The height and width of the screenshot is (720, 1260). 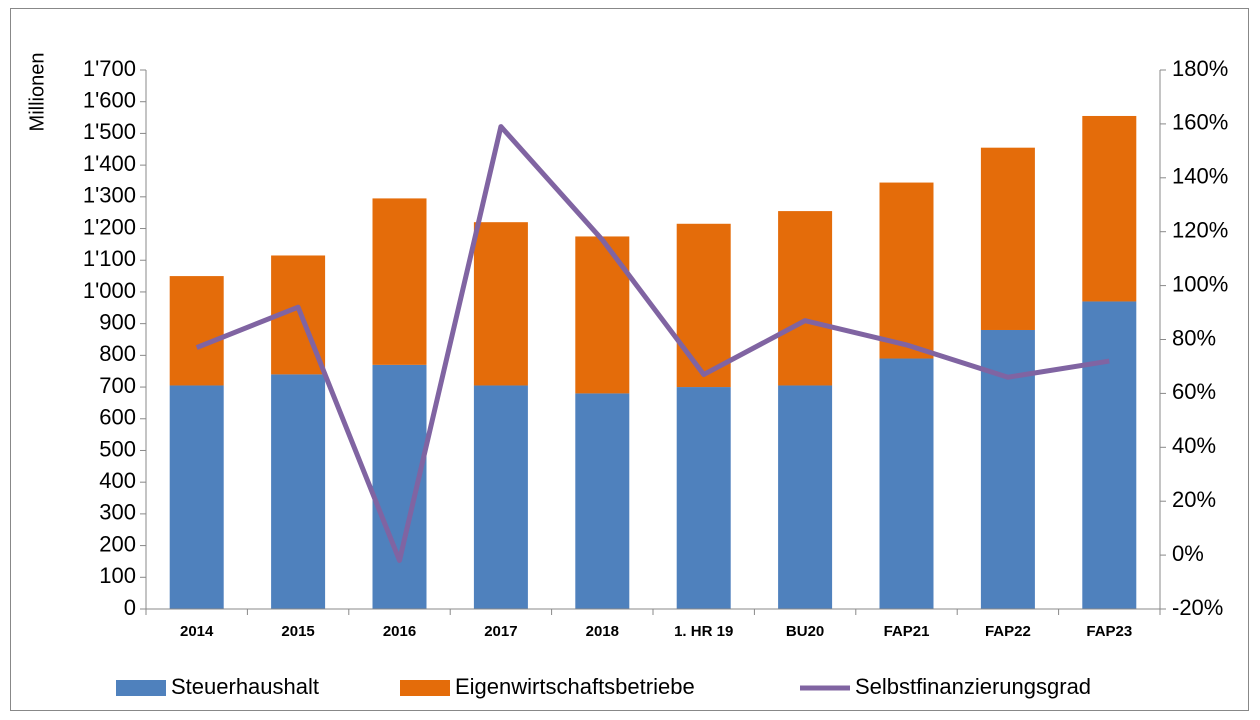 I want to click on y-tick-label: 900, so click(x=117, y=321).